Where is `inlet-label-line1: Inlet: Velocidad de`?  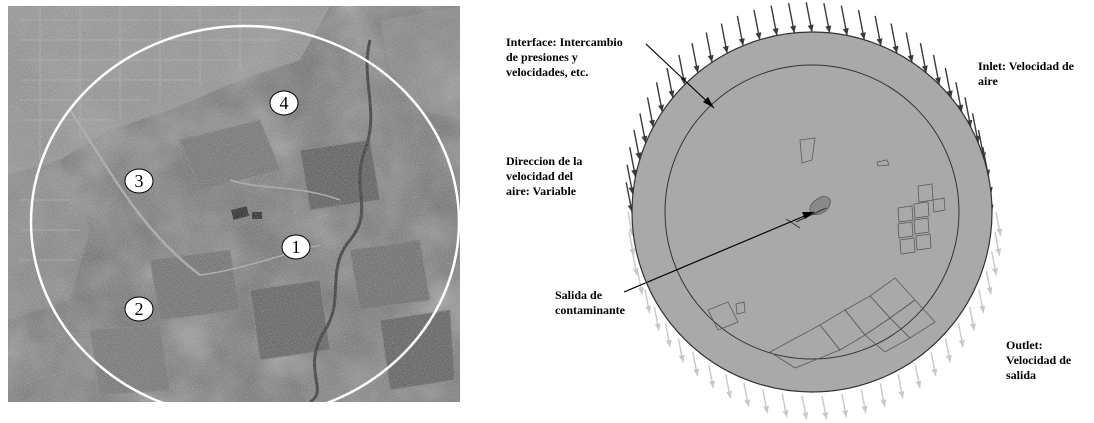
inlet-label-line1: Inlet: Velocidad de is located at coordinates (1026, 66).